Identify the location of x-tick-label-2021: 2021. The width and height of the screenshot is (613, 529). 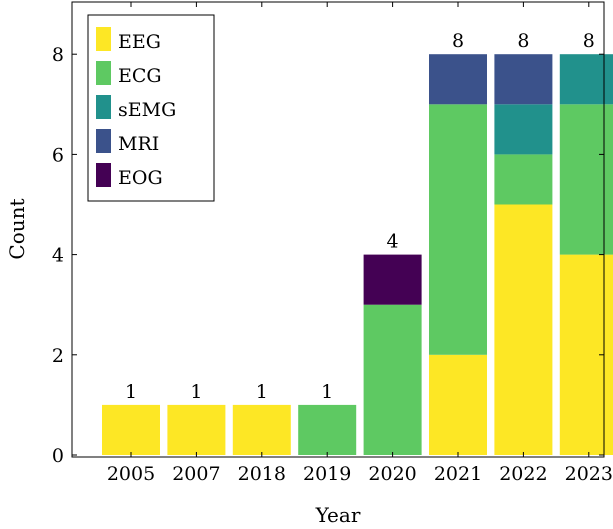
(458, 474).